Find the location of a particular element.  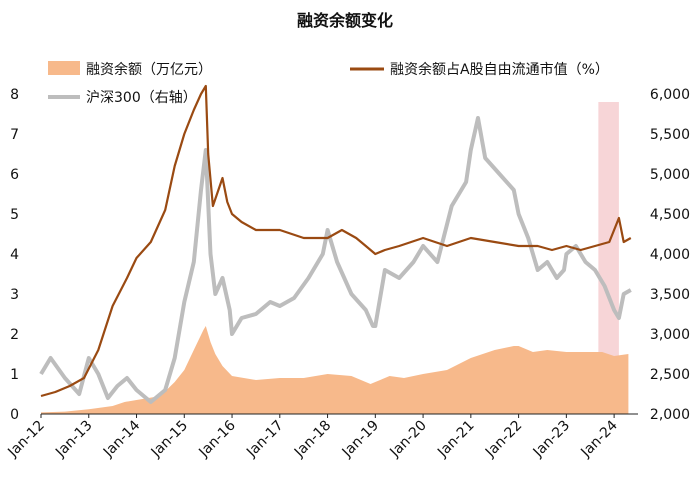

y-left-tick-label: 2 is located at coordinates (14, 335).